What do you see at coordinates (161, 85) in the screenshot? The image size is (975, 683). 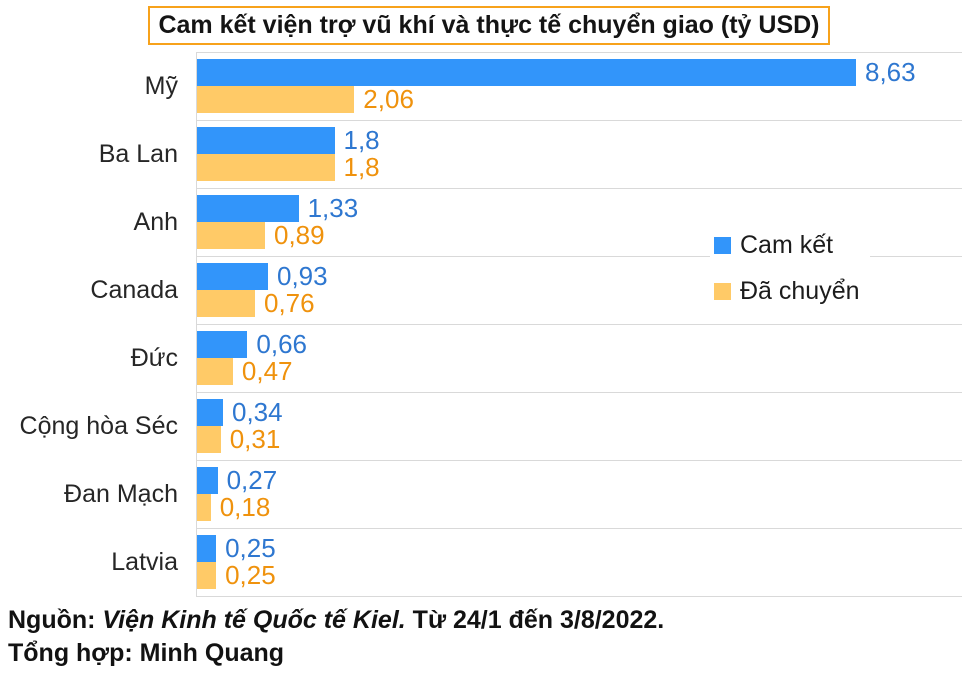 I see `category-label: Mỹ` at bounding box center [161, 85].